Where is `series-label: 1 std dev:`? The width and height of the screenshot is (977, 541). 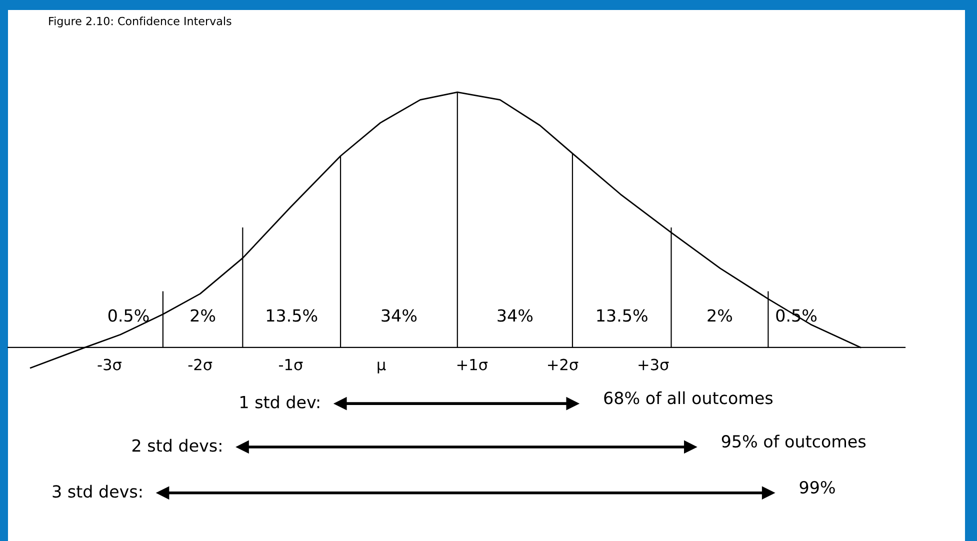 series-label: 1 std dev: is located at coordinates (280, 402).